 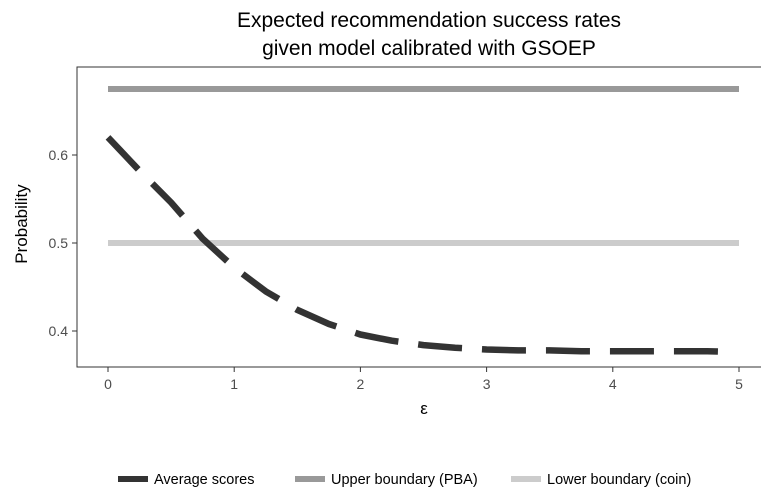 What do you see at coordinates (21, 224) in the screenshot?
I see `y-axis-title: Probability` at bounding box center [21, 224].